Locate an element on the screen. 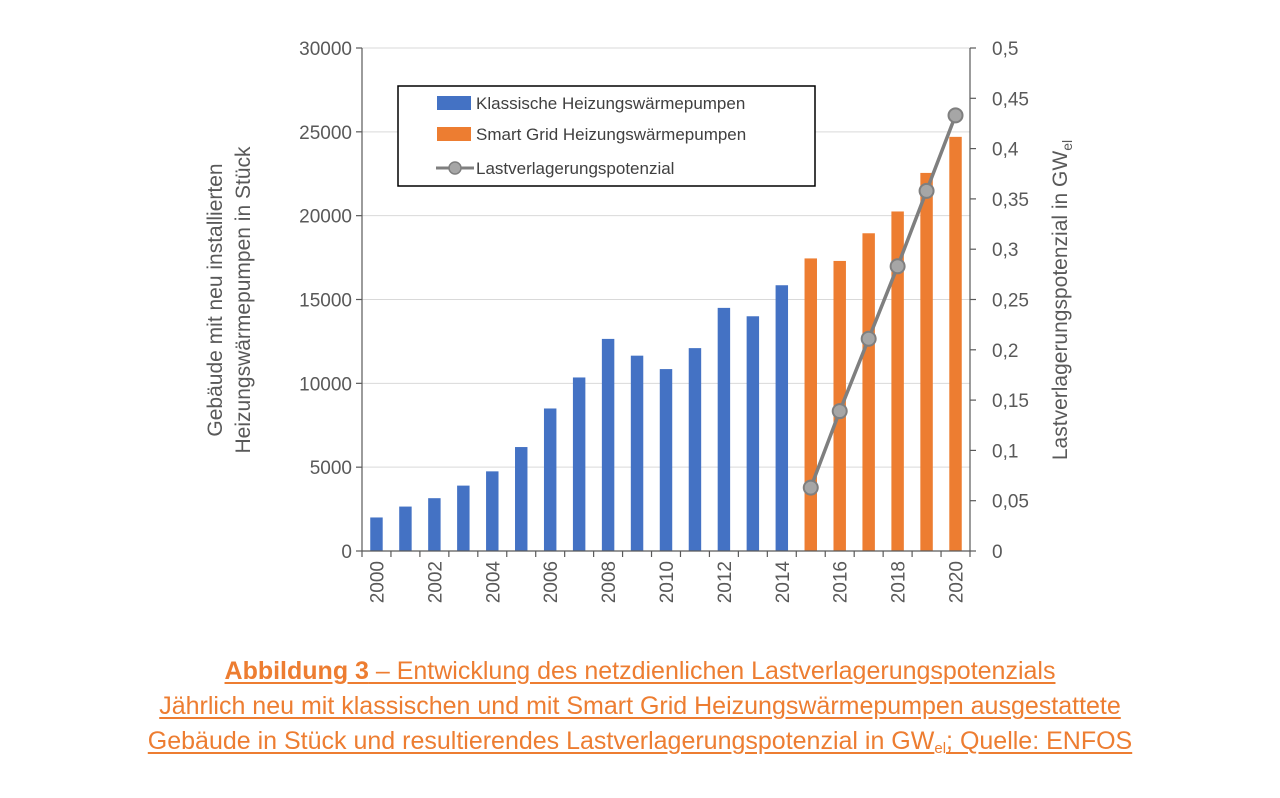 This screenshot has height=798, width=1280. bar-klassische-2008 is located at coordinates (608, 444).